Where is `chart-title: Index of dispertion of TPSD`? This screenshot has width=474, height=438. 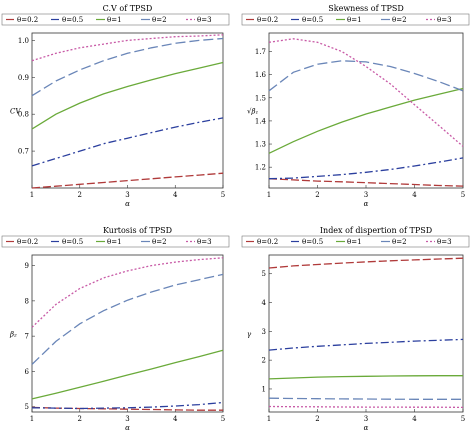
chart-title: Index of dispertion of TPSD is located at coordinates (376, 230).